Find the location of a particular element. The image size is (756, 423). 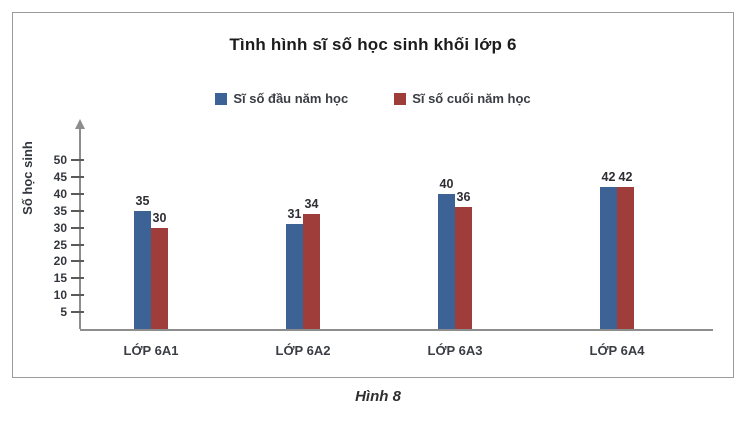

bar-value-label: 31 is located at coordinates (294, 214).